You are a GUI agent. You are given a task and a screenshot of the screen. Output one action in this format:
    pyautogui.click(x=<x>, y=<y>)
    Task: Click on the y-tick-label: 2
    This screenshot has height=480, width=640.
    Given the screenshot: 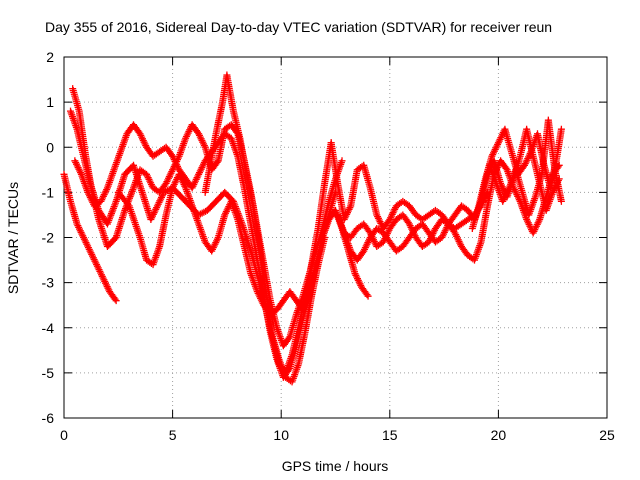 What is the action you would take?
    pyautogui.click(x=50, y=57)
    